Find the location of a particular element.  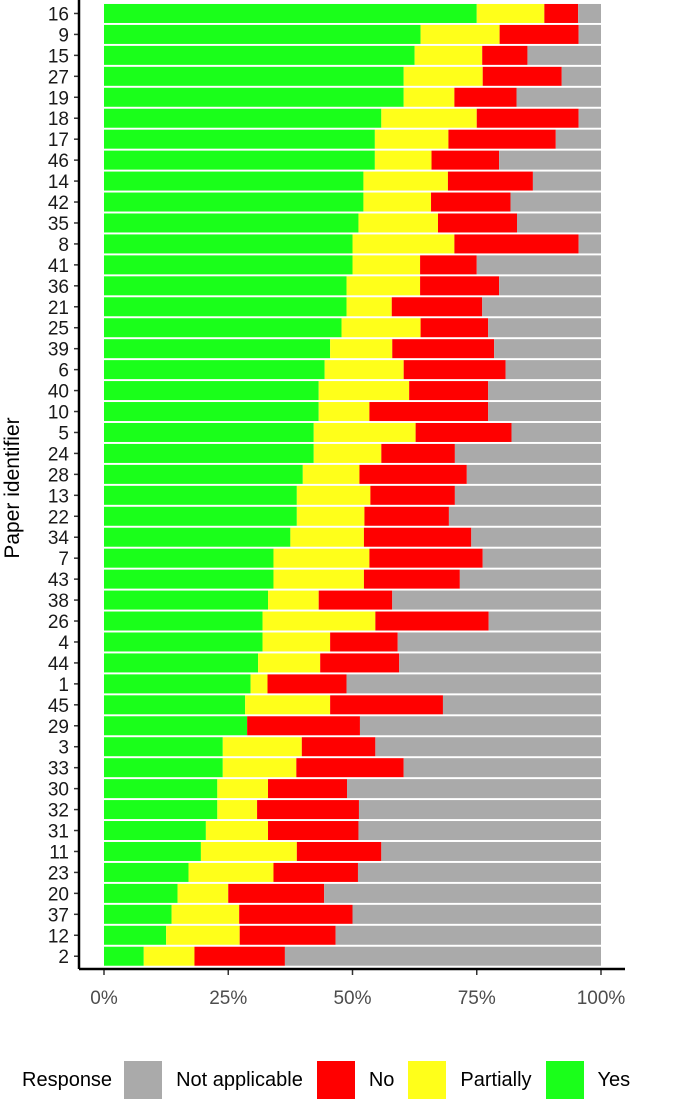

y-tick-label: 23 is located at coordinates (58, 873).